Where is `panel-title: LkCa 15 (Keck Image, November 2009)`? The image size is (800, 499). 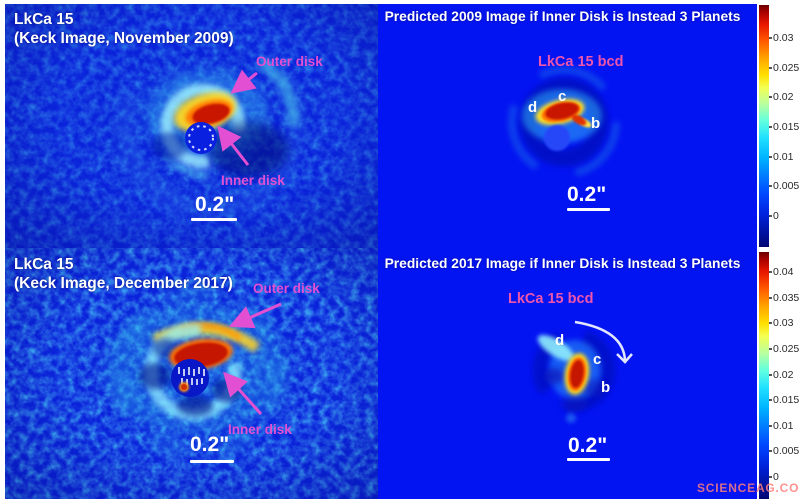 panel-title: LkCa 15 (Keck Image, November 2009) is located at coordinates (124, 29).